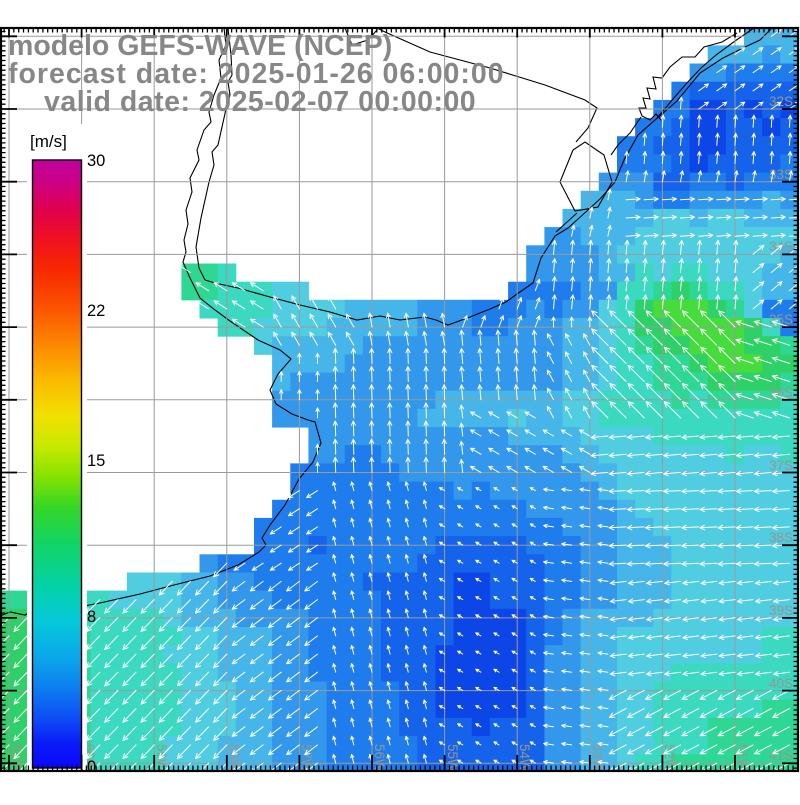  What do you see at coordinates (96, 461) in the screenshot?
I see `svg-text: 15` at bounding box center [96, 461].